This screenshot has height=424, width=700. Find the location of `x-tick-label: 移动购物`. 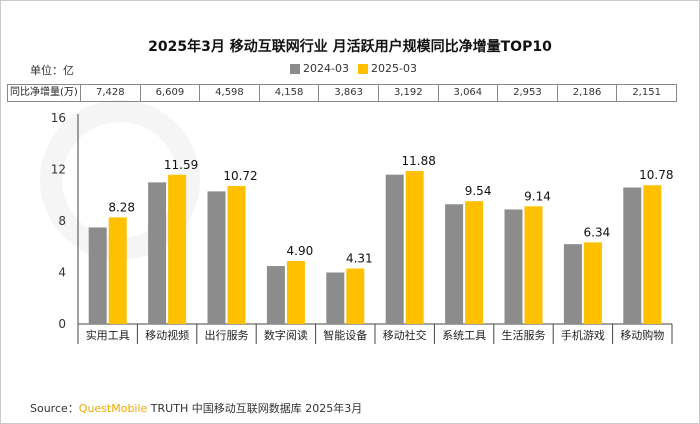

x-tick-label: 移动购物 is located at coordinates (642, 335).